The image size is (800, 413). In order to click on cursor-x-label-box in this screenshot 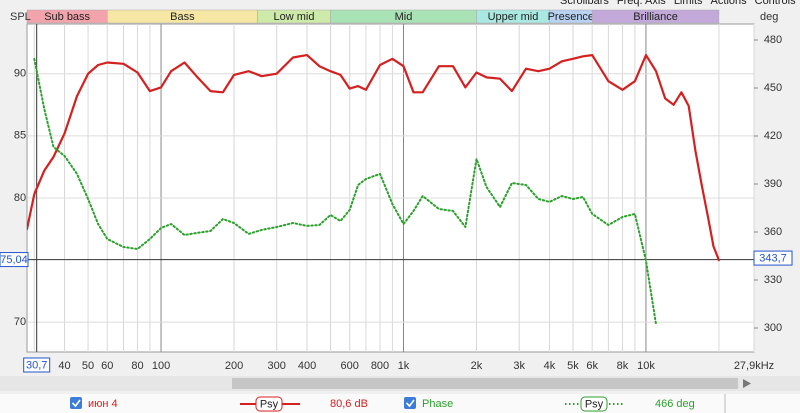, I will do `click(37, 365)`.